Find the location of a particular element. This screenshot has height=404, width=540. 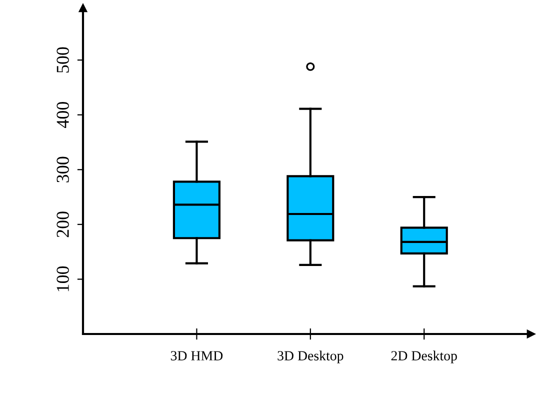

y-tick-label: 500 is located at coordinates (62, 60).